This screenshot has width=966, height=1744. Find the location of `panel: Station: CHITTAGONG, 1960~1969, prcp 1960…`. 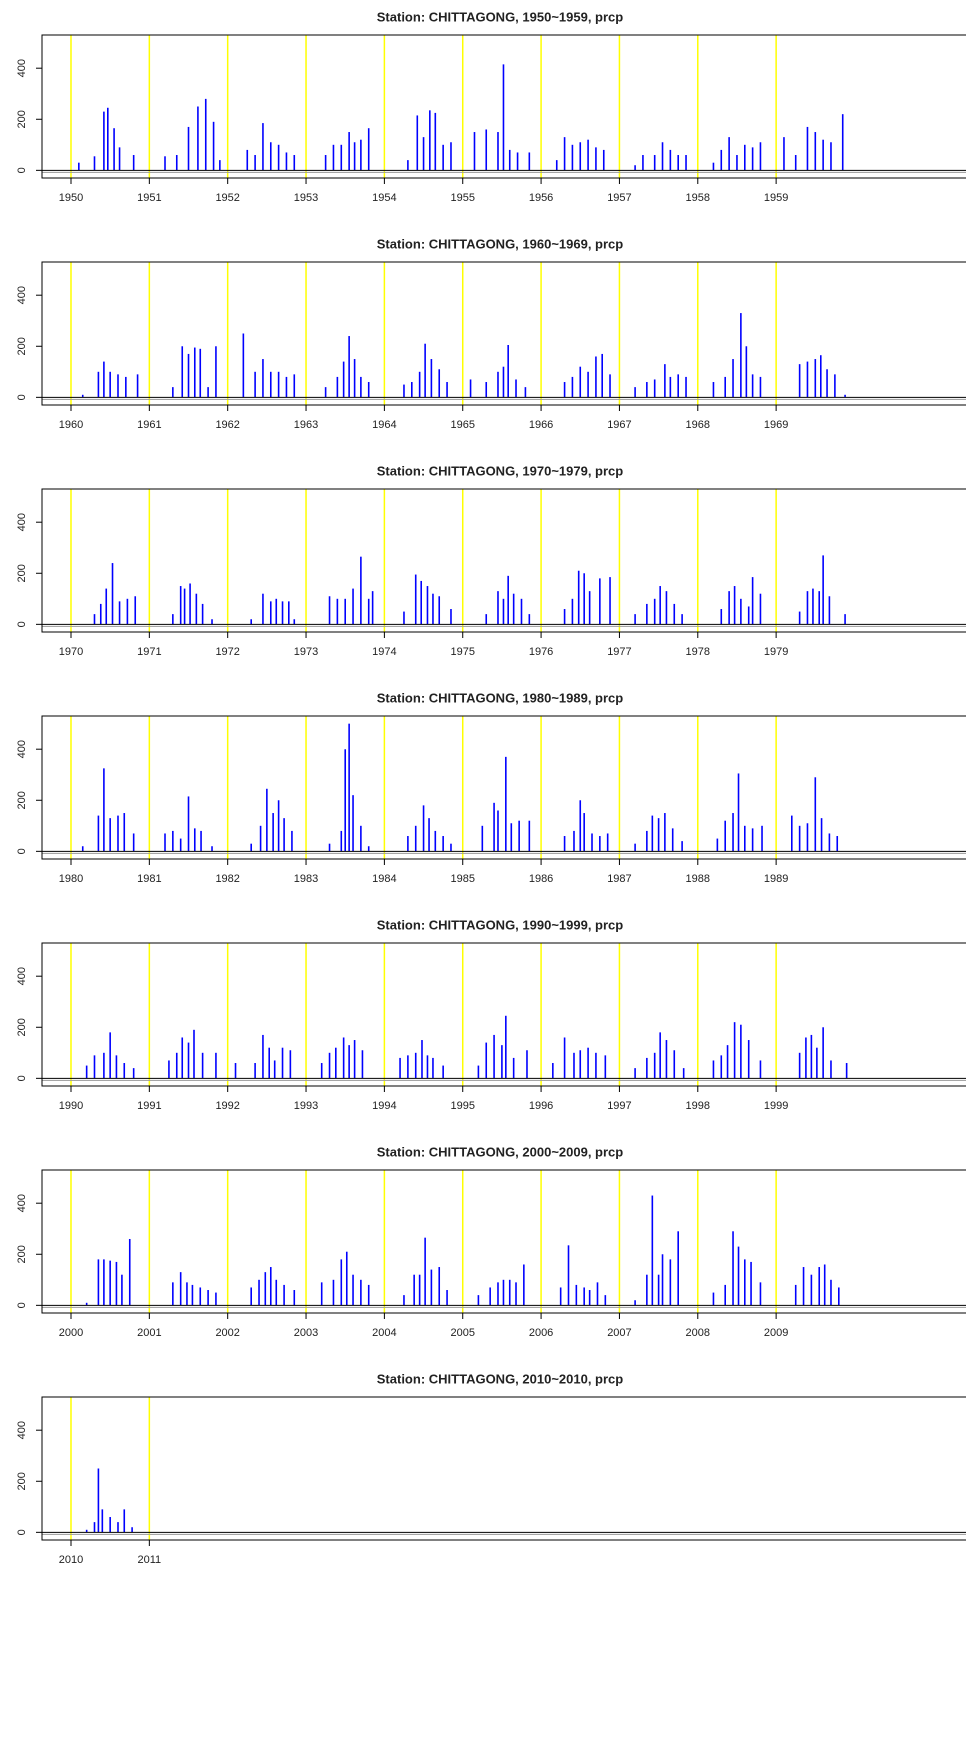

panel: Station: CHITTAGONG, 1960~1969, prcp 1960… is located at coordinates (491, 333).